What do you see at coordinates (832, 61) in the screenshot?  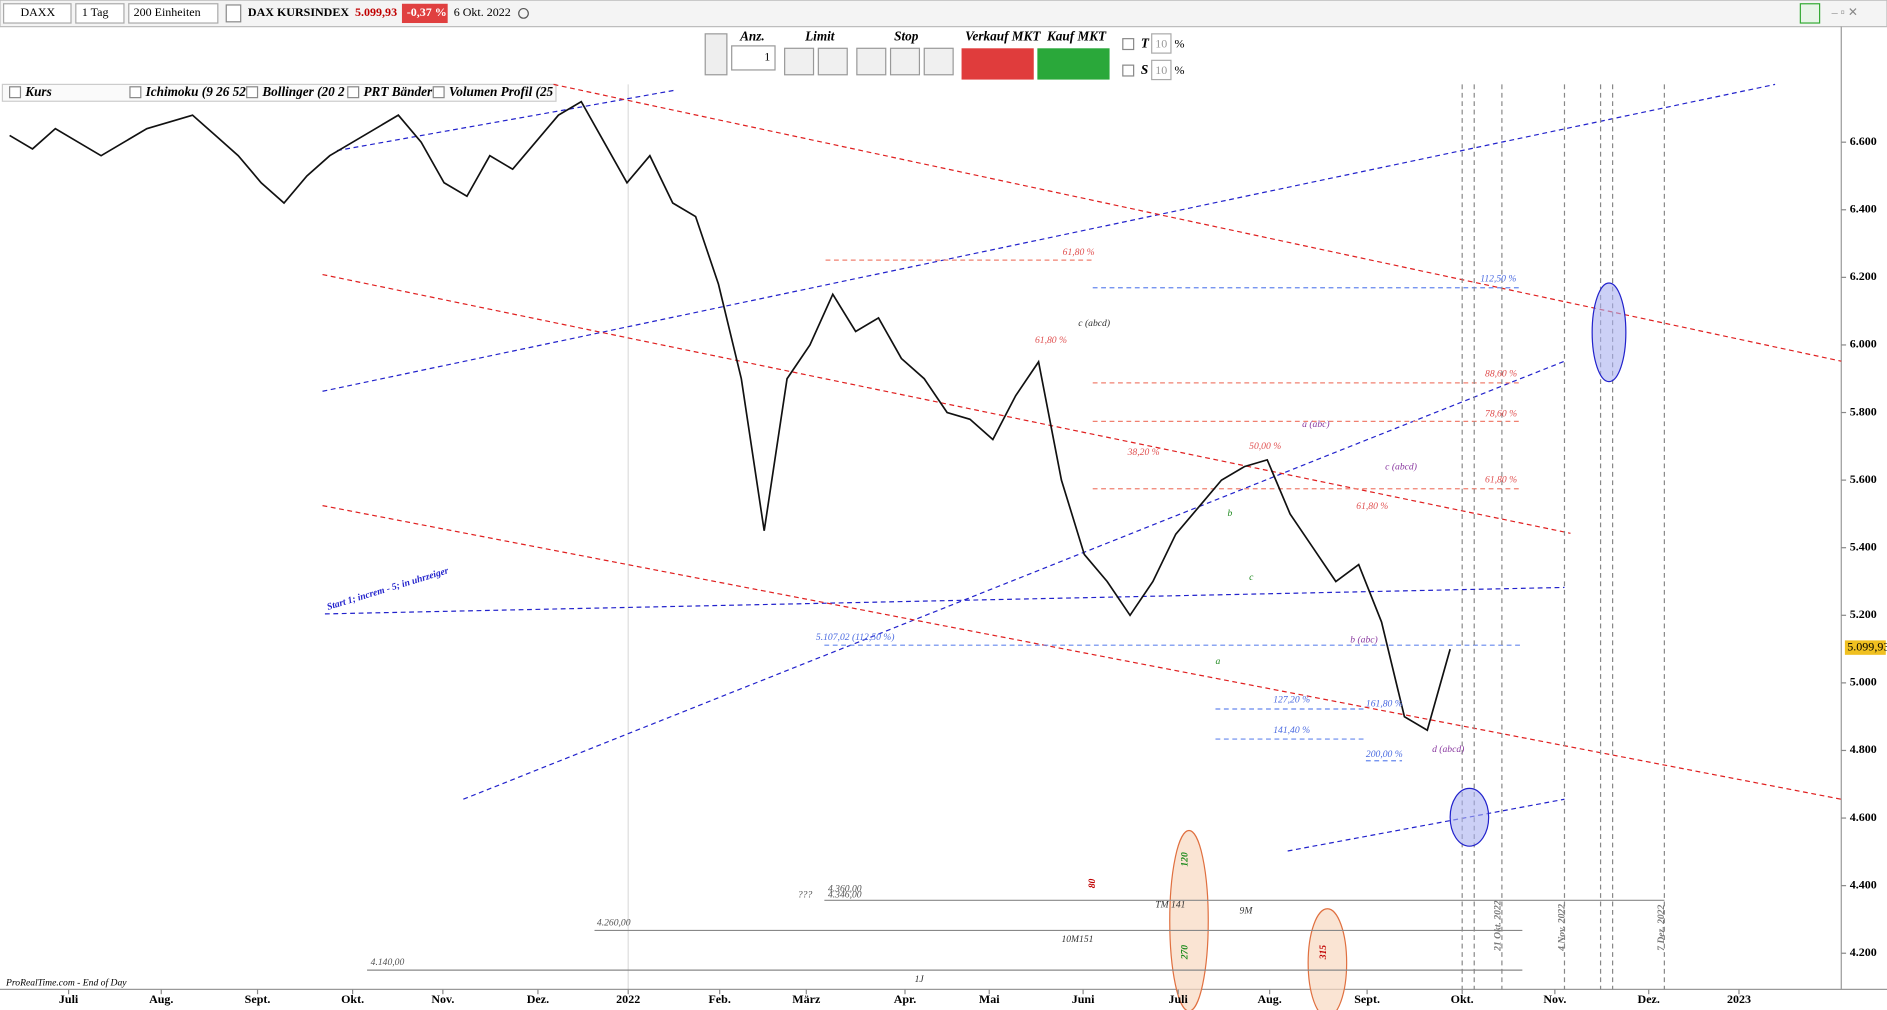 I see `limit-sell` at bounding box center [832, 61].